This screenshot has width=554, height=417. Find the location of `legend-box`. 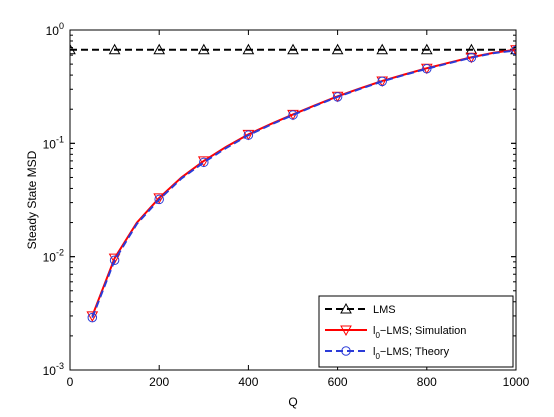

legend-box is located at coordinates (416, 331).